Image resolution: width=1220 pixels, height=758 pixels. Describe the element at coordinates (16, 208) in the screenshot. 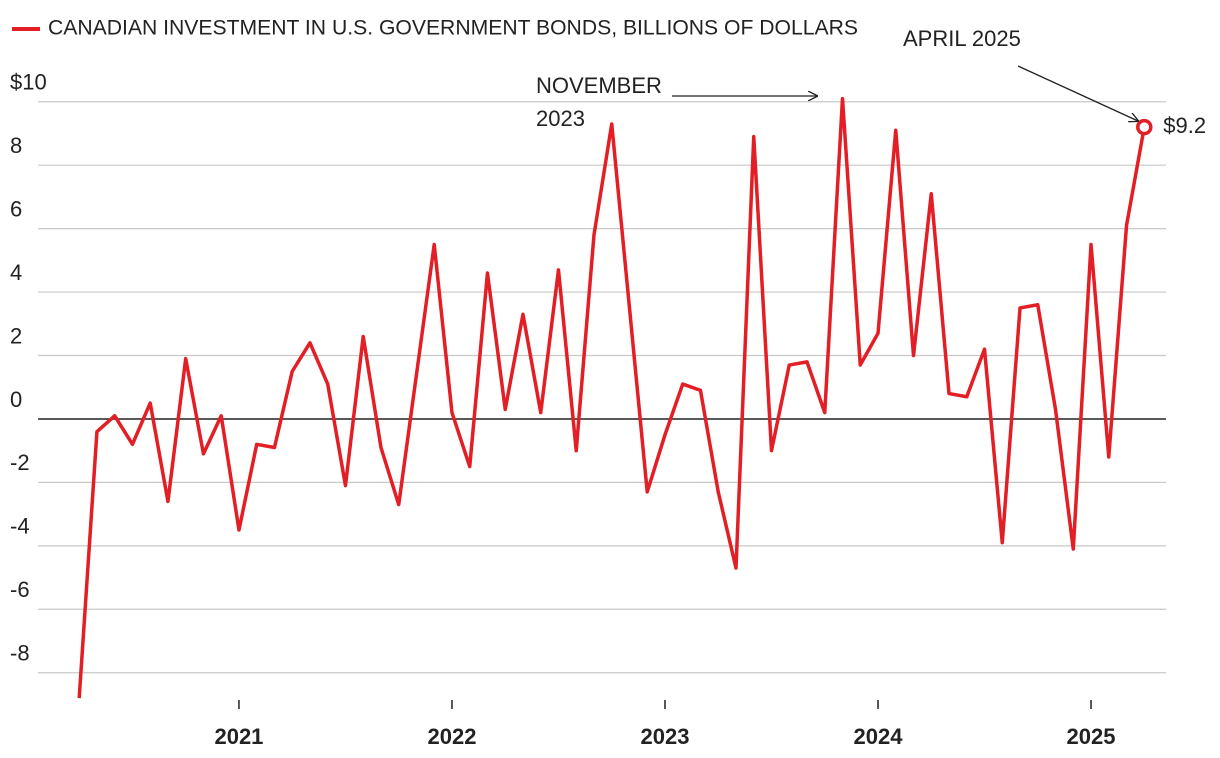

I see `y-tick-label: 6` at that location.